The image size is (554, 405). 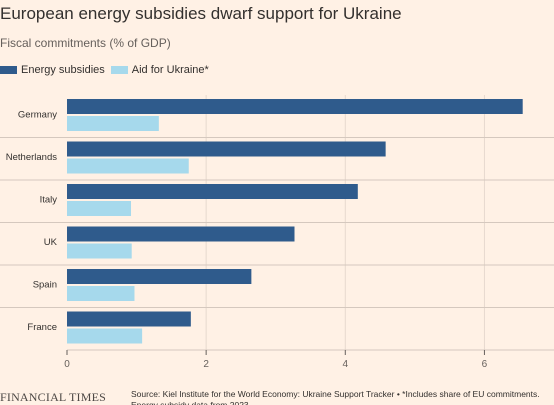 What do you see at coordinates (37, 115) in the screenshot?
I see `category-label-germany: Germany` at bounding box center [37, 115].